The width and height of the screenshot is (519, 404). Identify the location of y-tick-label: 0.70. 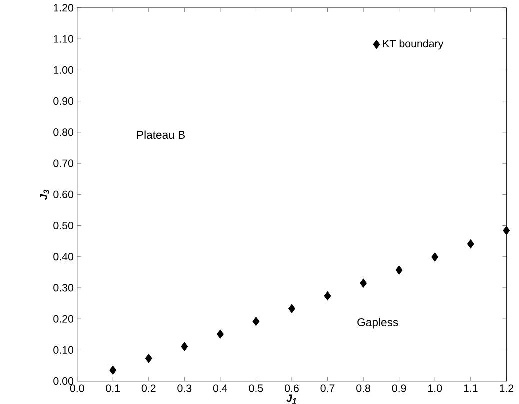
(64, 164).